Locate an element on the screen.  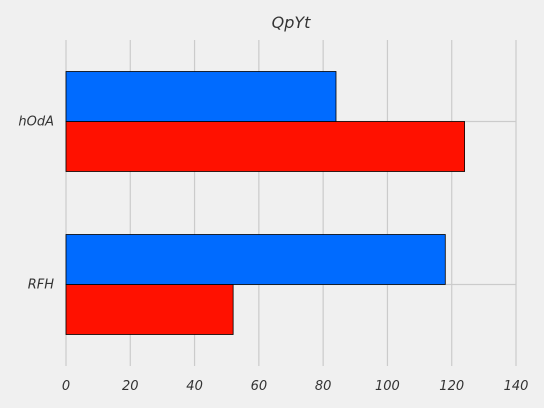
y-axis-ticks: RFH hOdA is located at coordinates (36, 204).